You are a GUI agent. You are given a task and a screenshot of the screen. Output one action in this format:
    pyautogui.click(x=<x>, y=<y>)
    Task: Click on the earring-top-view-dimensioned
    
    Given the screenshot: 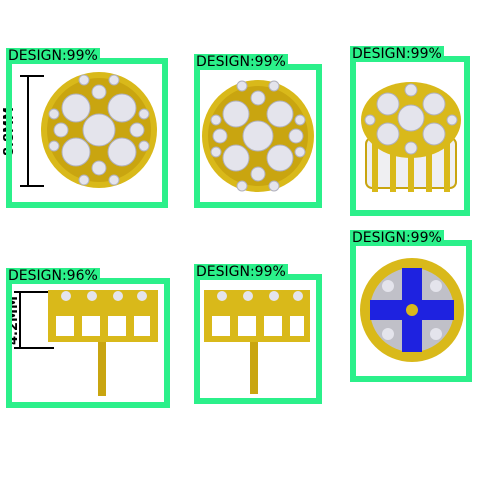 What is the action you would take?
    pyautogui.click(x=88, y=130)
    